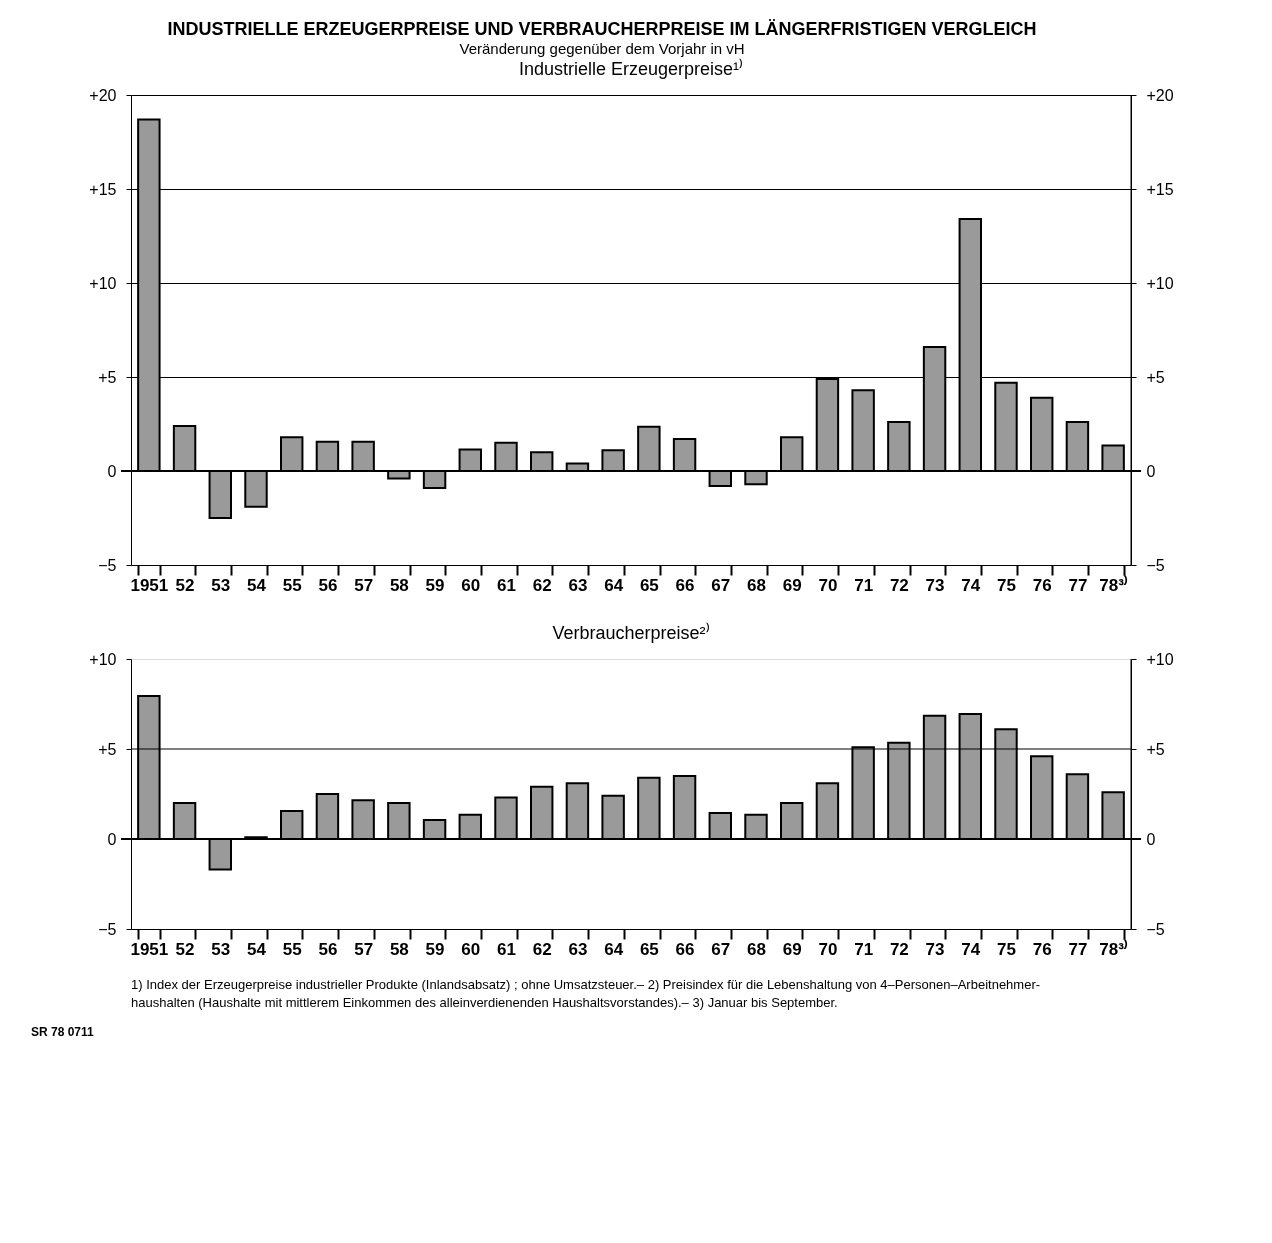  Describe the element at coordinates (484, 1002) in the screenshot. I see `text: haushalten (Haushalte mit mittlerem Einkommen des alleinverdienenden Haushaltsvorstandes).– 3) Januar bis September.` at that location.